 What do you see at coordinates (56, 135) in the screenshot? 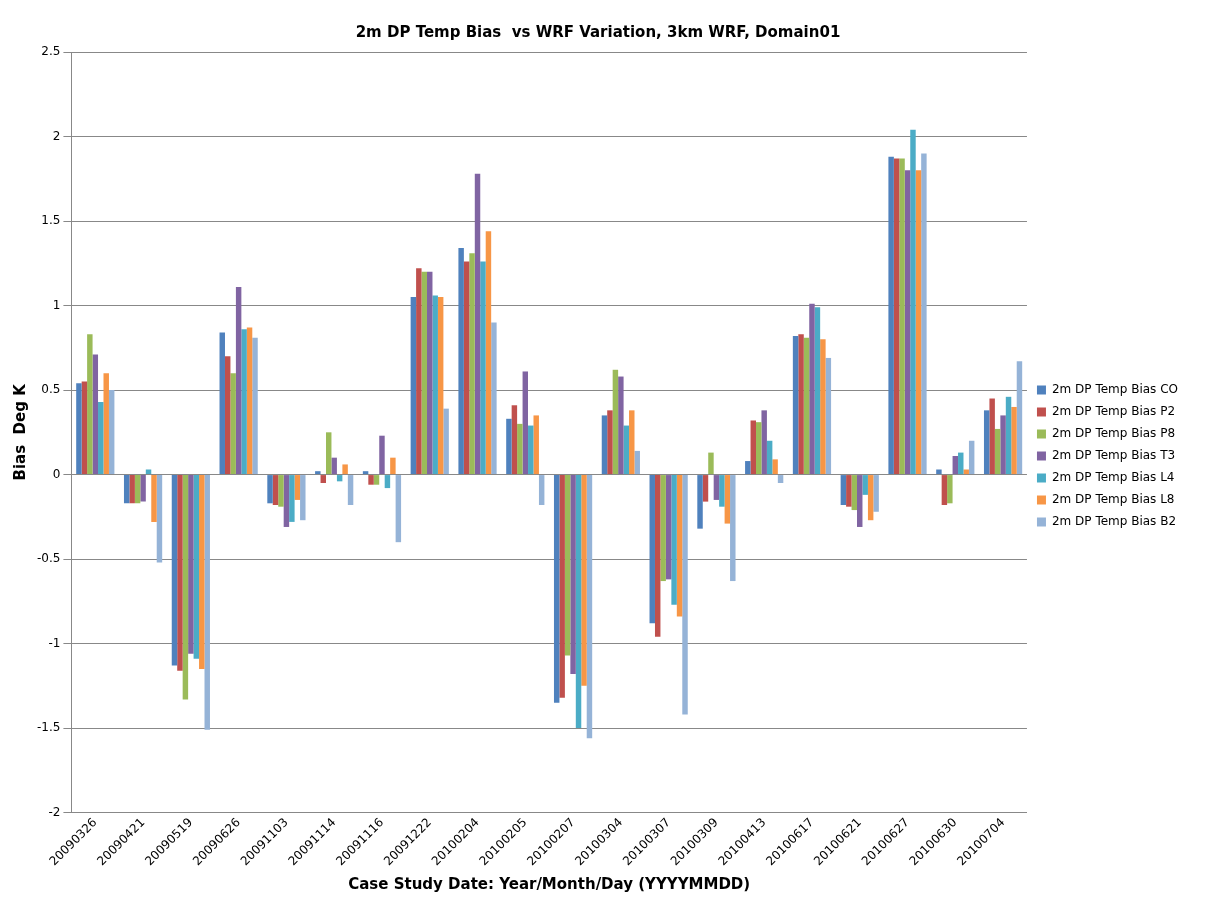
I see `y-tick-label: 2` at bounding box center [56, 135].